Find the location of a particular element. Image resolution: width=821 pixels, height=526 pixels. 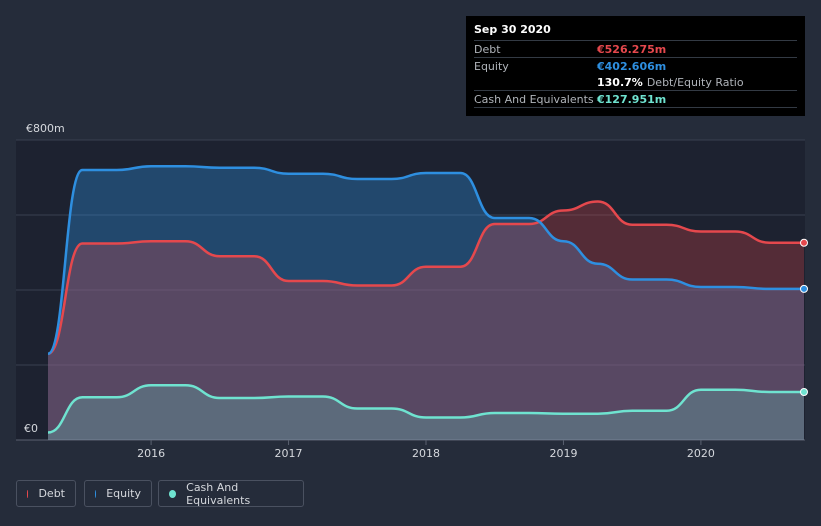

legend-item-cash: Cash And Equivalents is located at coordinates (231, 493).